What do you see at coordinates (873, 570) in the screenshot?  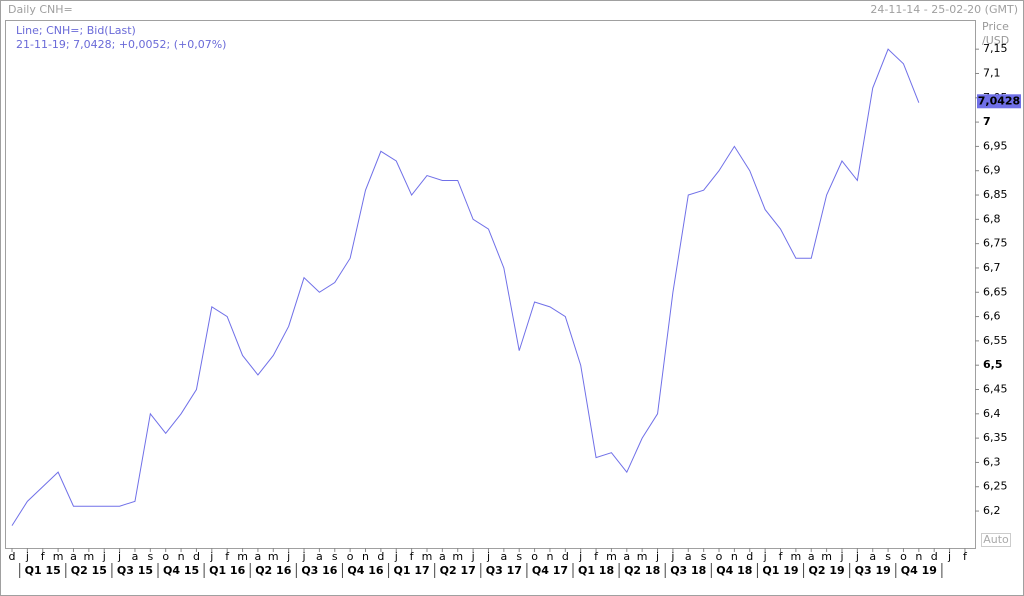 I see `quarter-label: Q3 19` at bounding box center [873, 570].